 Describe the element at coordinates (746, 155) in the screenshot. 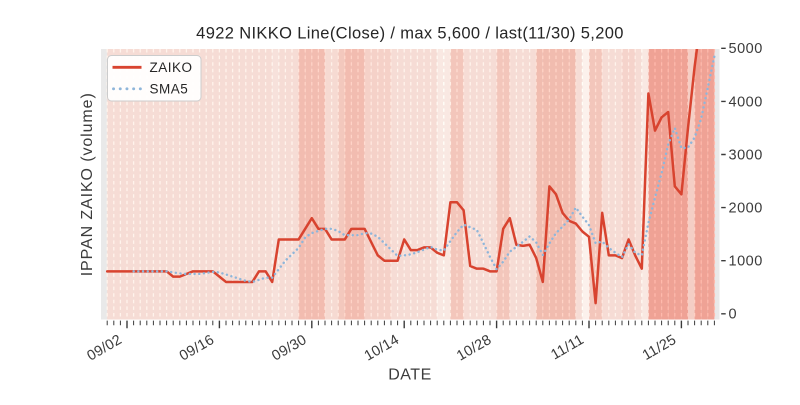

I see `svg-text: 3000` at that location.